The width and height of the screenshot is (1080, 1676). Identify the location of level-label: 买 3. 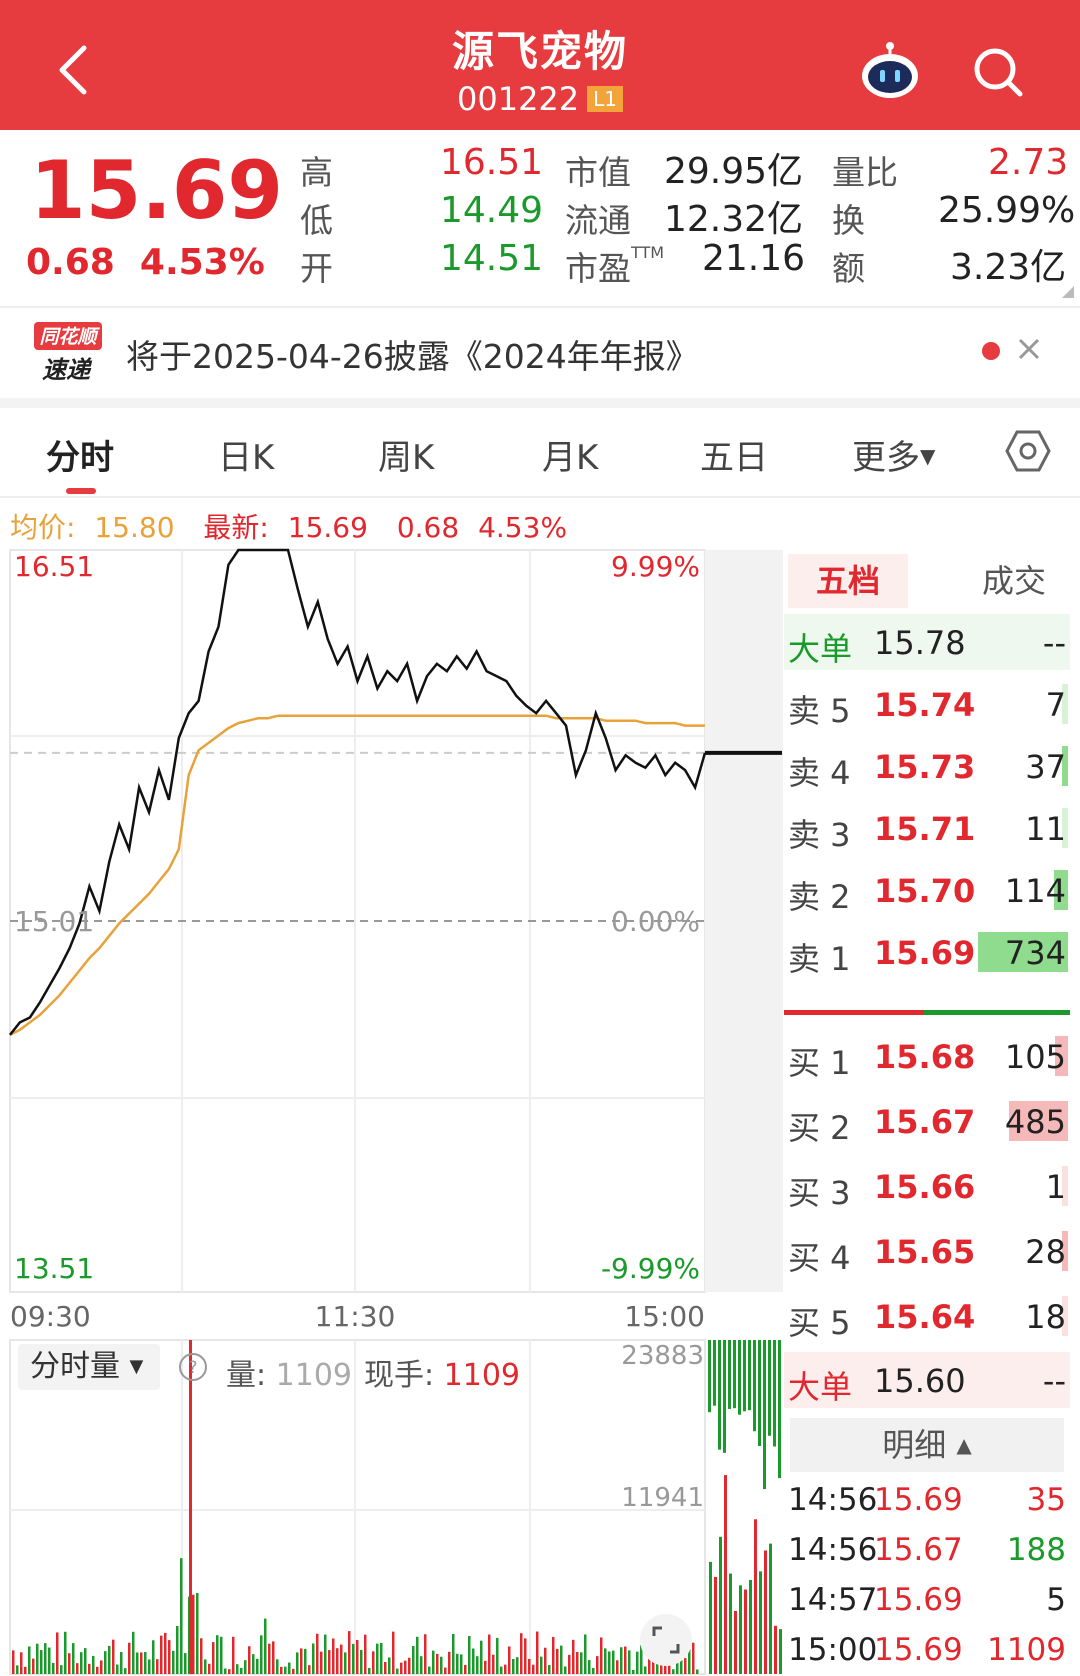
(819, 1193).